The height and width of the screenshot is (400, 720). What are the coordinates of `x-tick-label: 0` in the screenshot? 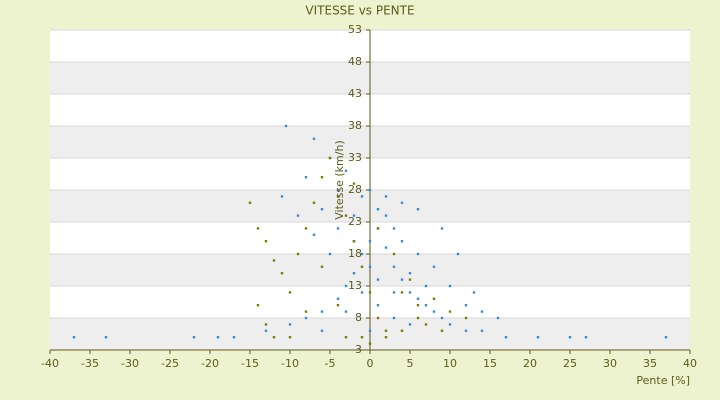 It's located at (370, 363).